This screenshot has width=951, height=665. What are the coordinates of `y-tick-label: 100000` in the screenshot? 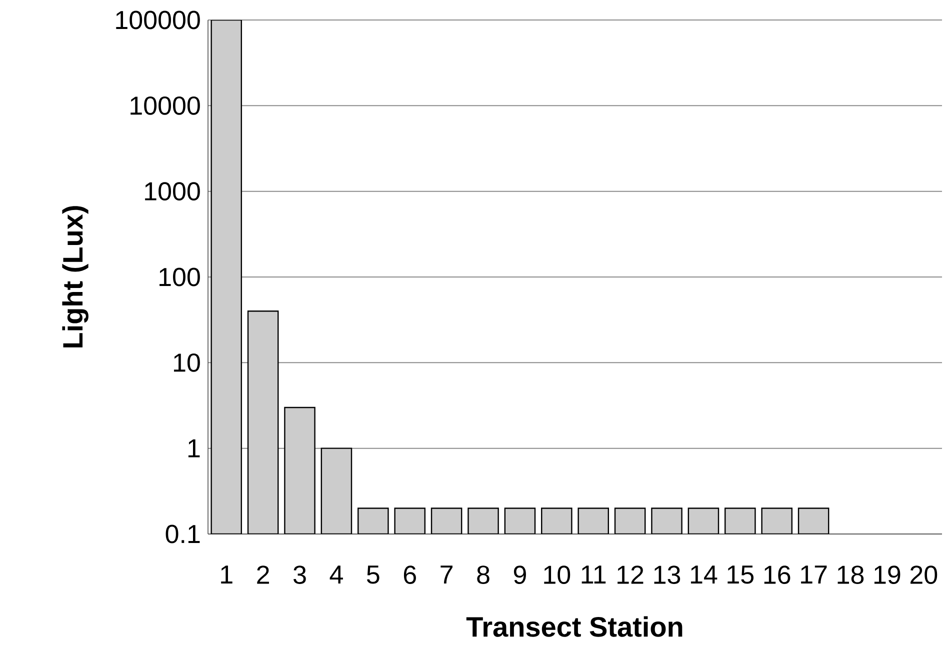 It's located at (158, 20).